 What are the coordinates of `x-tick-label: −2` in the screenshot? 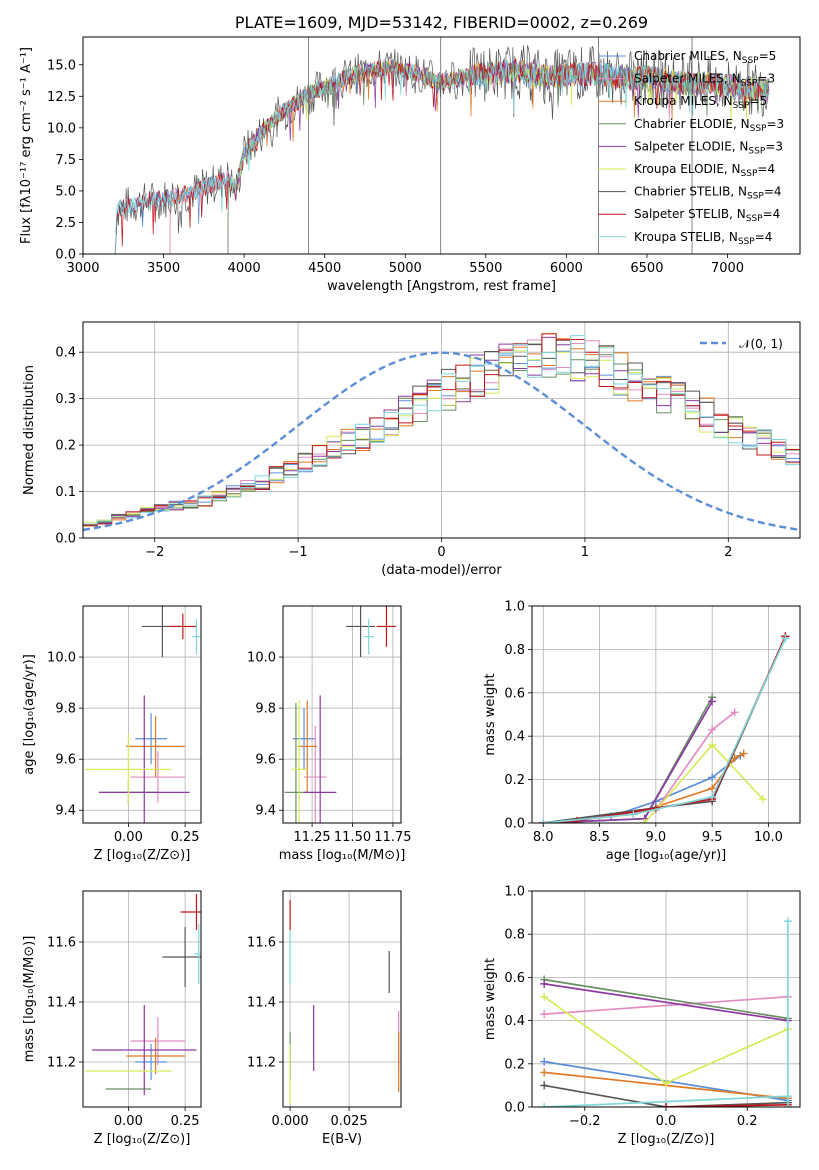 It's located at (154, 552).